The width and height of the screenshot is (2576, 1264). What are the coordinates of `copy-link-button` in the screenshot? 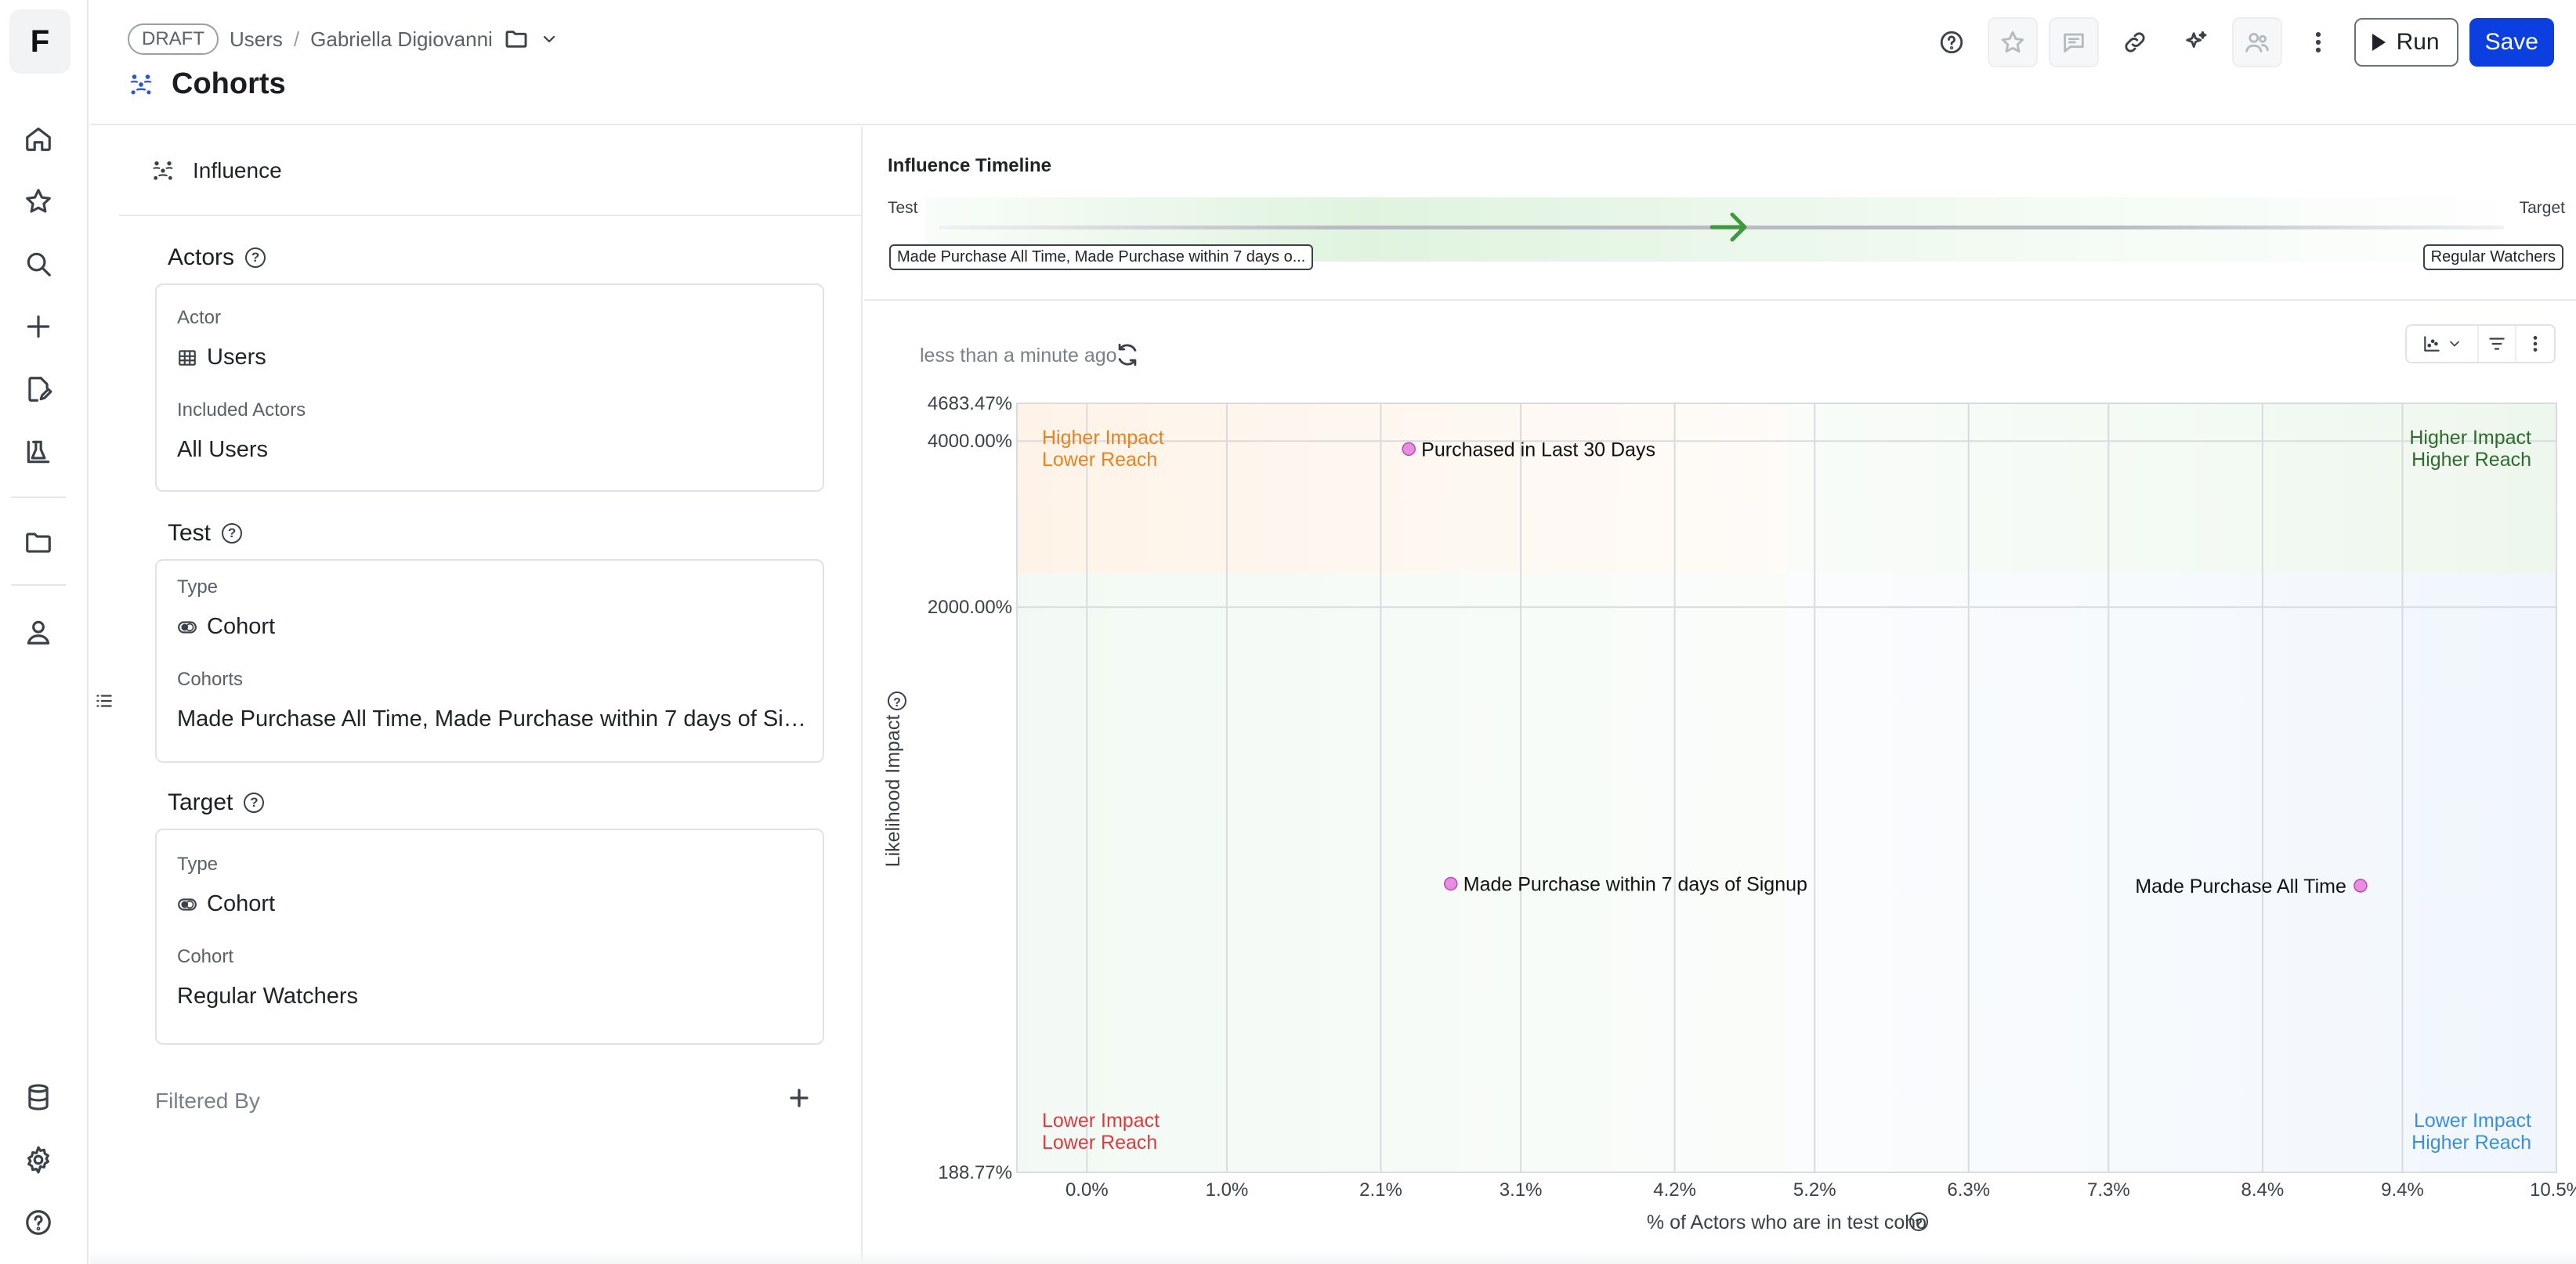 It's located at (2135, 42).